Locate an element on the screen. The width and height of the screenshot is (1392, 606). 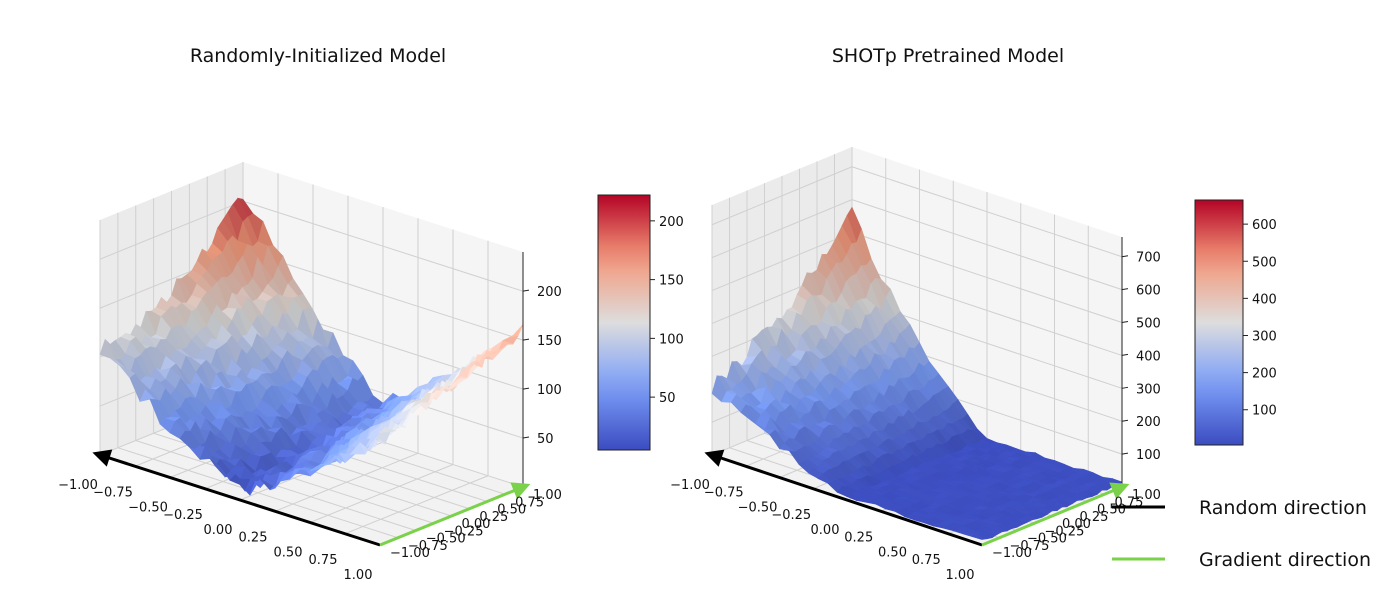
colorbar-tick-label: 600 is located at coordinates (1264, 225).